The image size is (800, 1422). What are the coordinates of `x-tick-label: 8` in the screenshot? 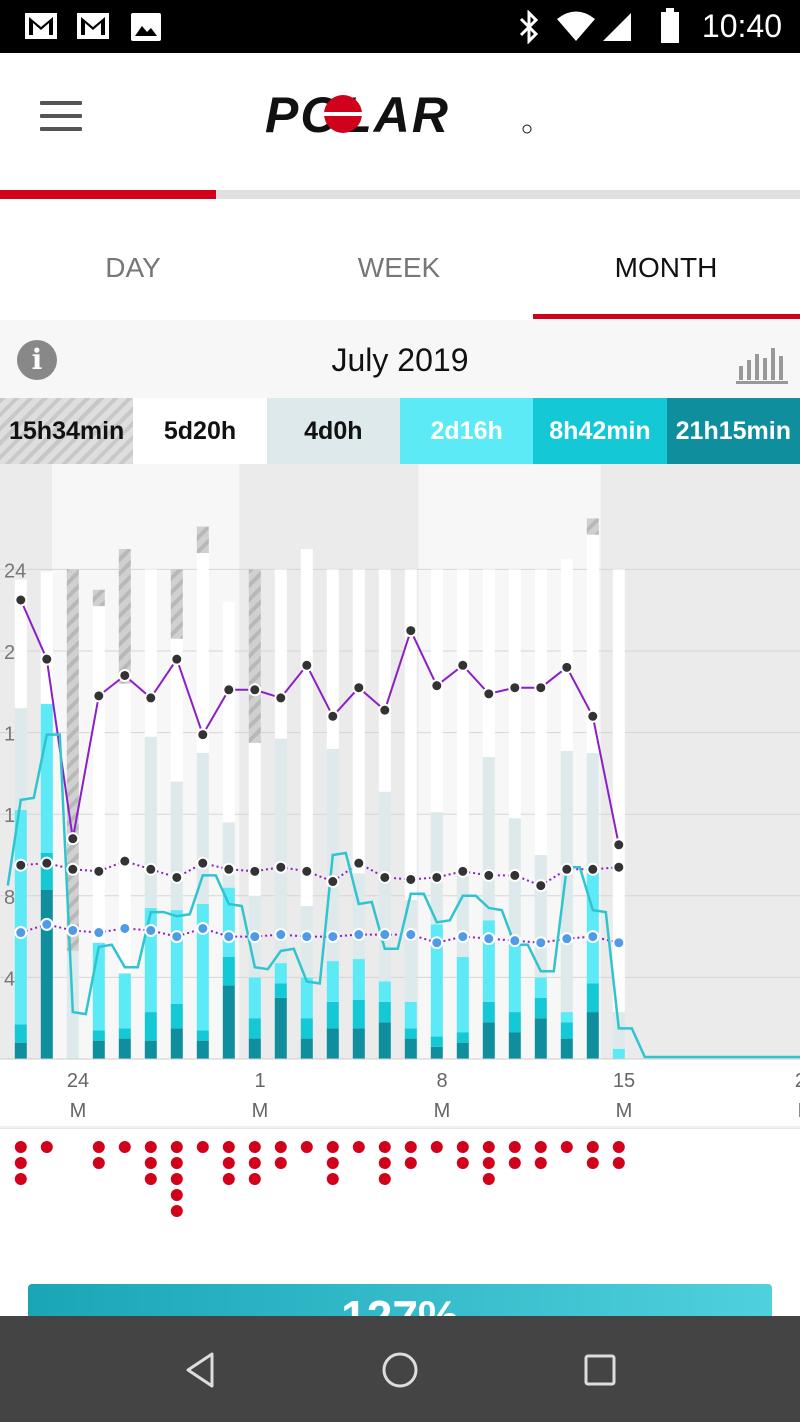 It's located at (441, 1081).